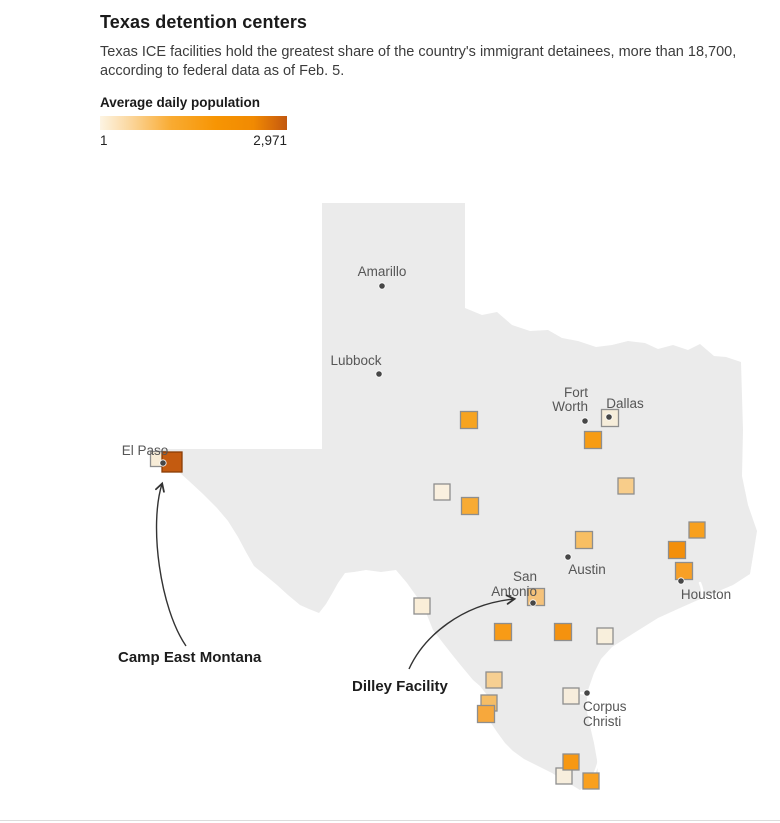 The width and height of the screenshot is (780, 823). Describe the element at coordinates (400, 686) in the screenshot. I see `annotation-label: Dilley Facility` at that location.